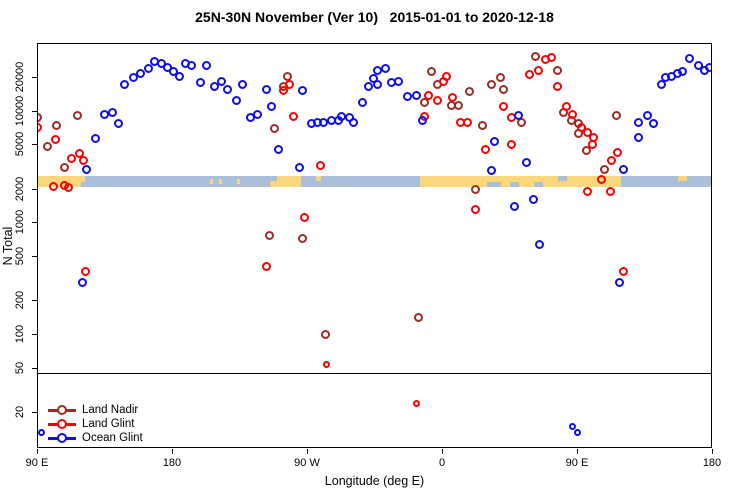  I want to click on legend-label: Land Glint, so click(108, 424).